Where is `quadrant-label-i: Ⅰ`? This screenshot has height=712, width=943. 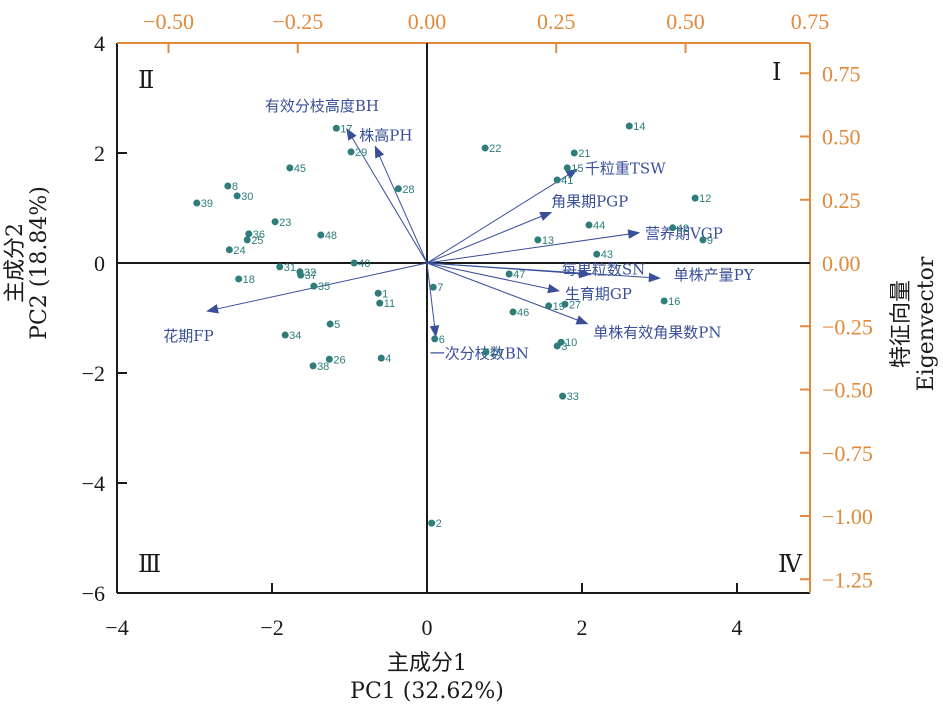 quadrant-label-i: Ⅰ is located at coordinates (776, 73).